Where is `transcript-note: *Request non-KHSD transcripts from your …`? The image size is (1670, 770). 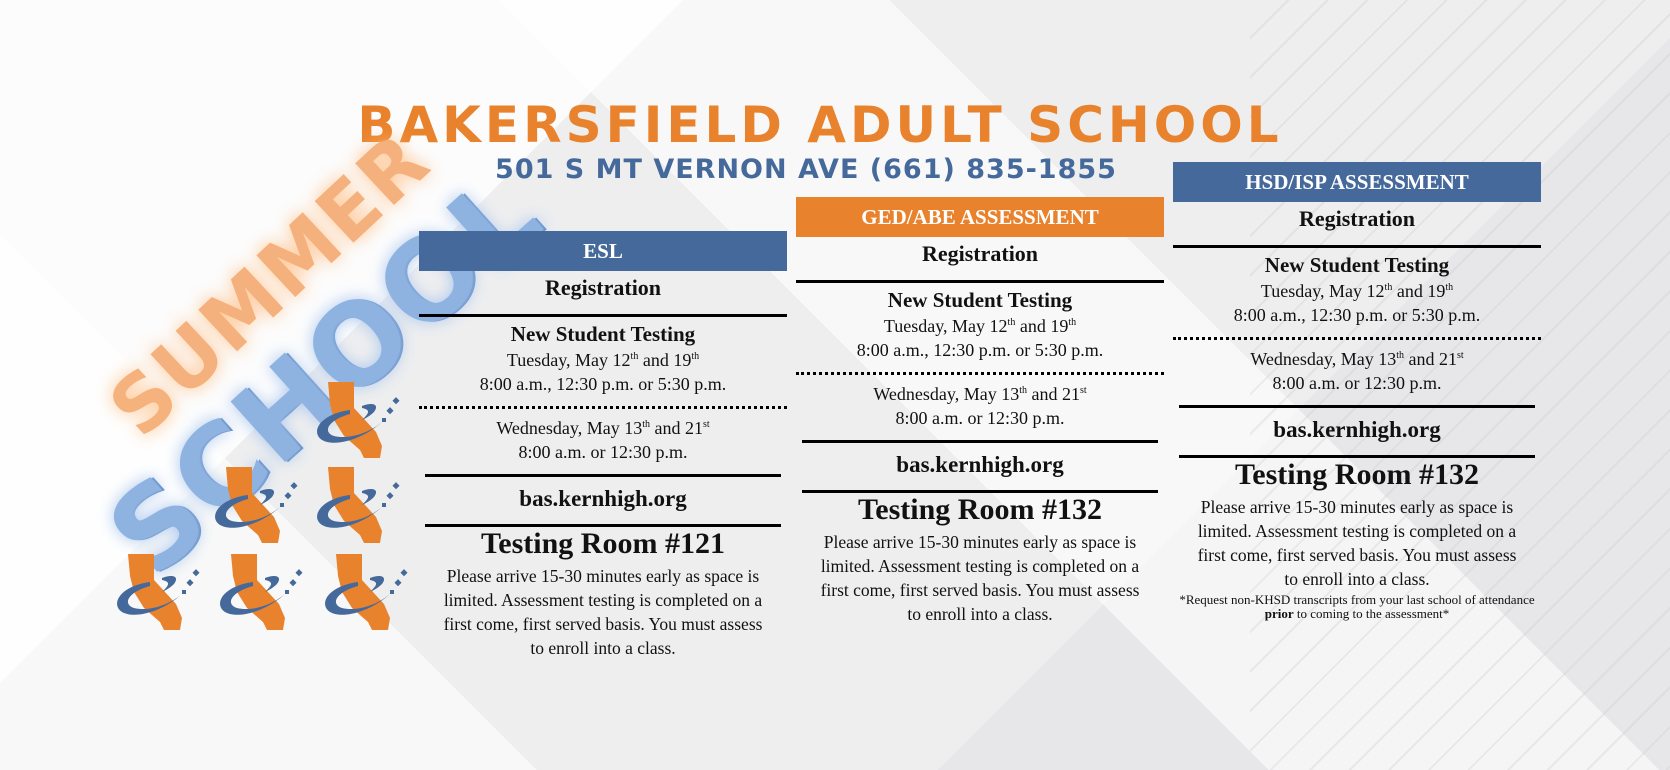 transcript-note: *Request non-KHSD transcripts from your … is located at coordinates (1357, 606).